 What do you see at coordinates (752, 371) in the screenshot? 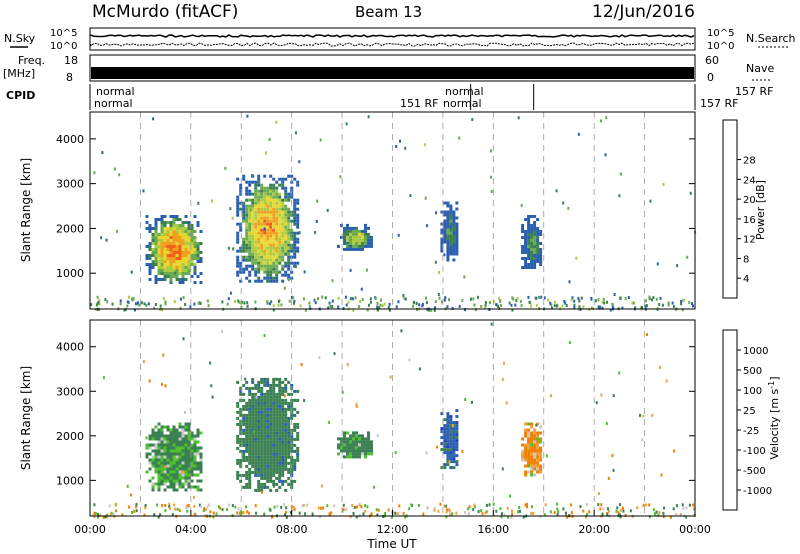
I see `colorbar-tick-label: 500` at bounding box center [752, 371].